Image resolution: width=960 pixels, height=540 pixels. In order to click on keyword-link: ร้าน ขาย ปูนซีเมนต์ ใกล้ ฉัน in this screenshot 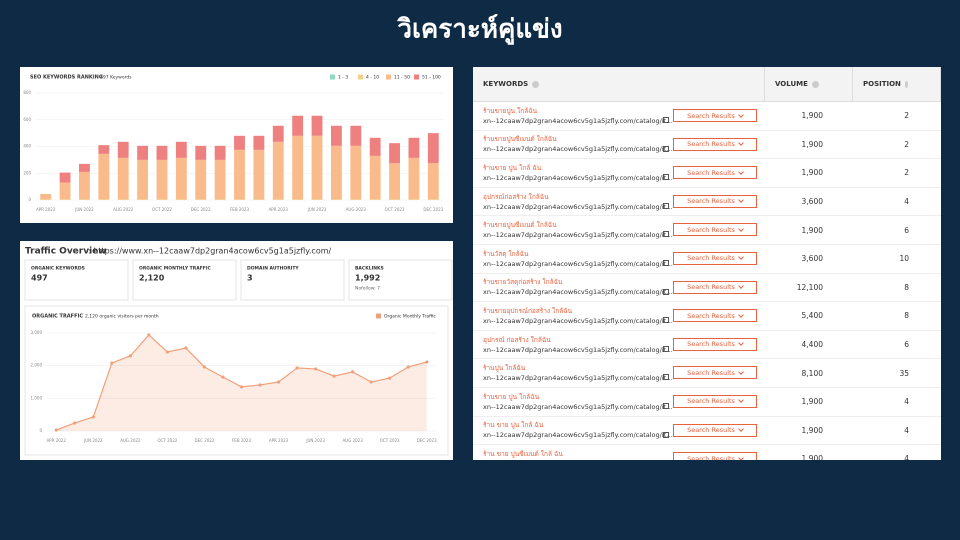, I will do `click(523, 453)`.